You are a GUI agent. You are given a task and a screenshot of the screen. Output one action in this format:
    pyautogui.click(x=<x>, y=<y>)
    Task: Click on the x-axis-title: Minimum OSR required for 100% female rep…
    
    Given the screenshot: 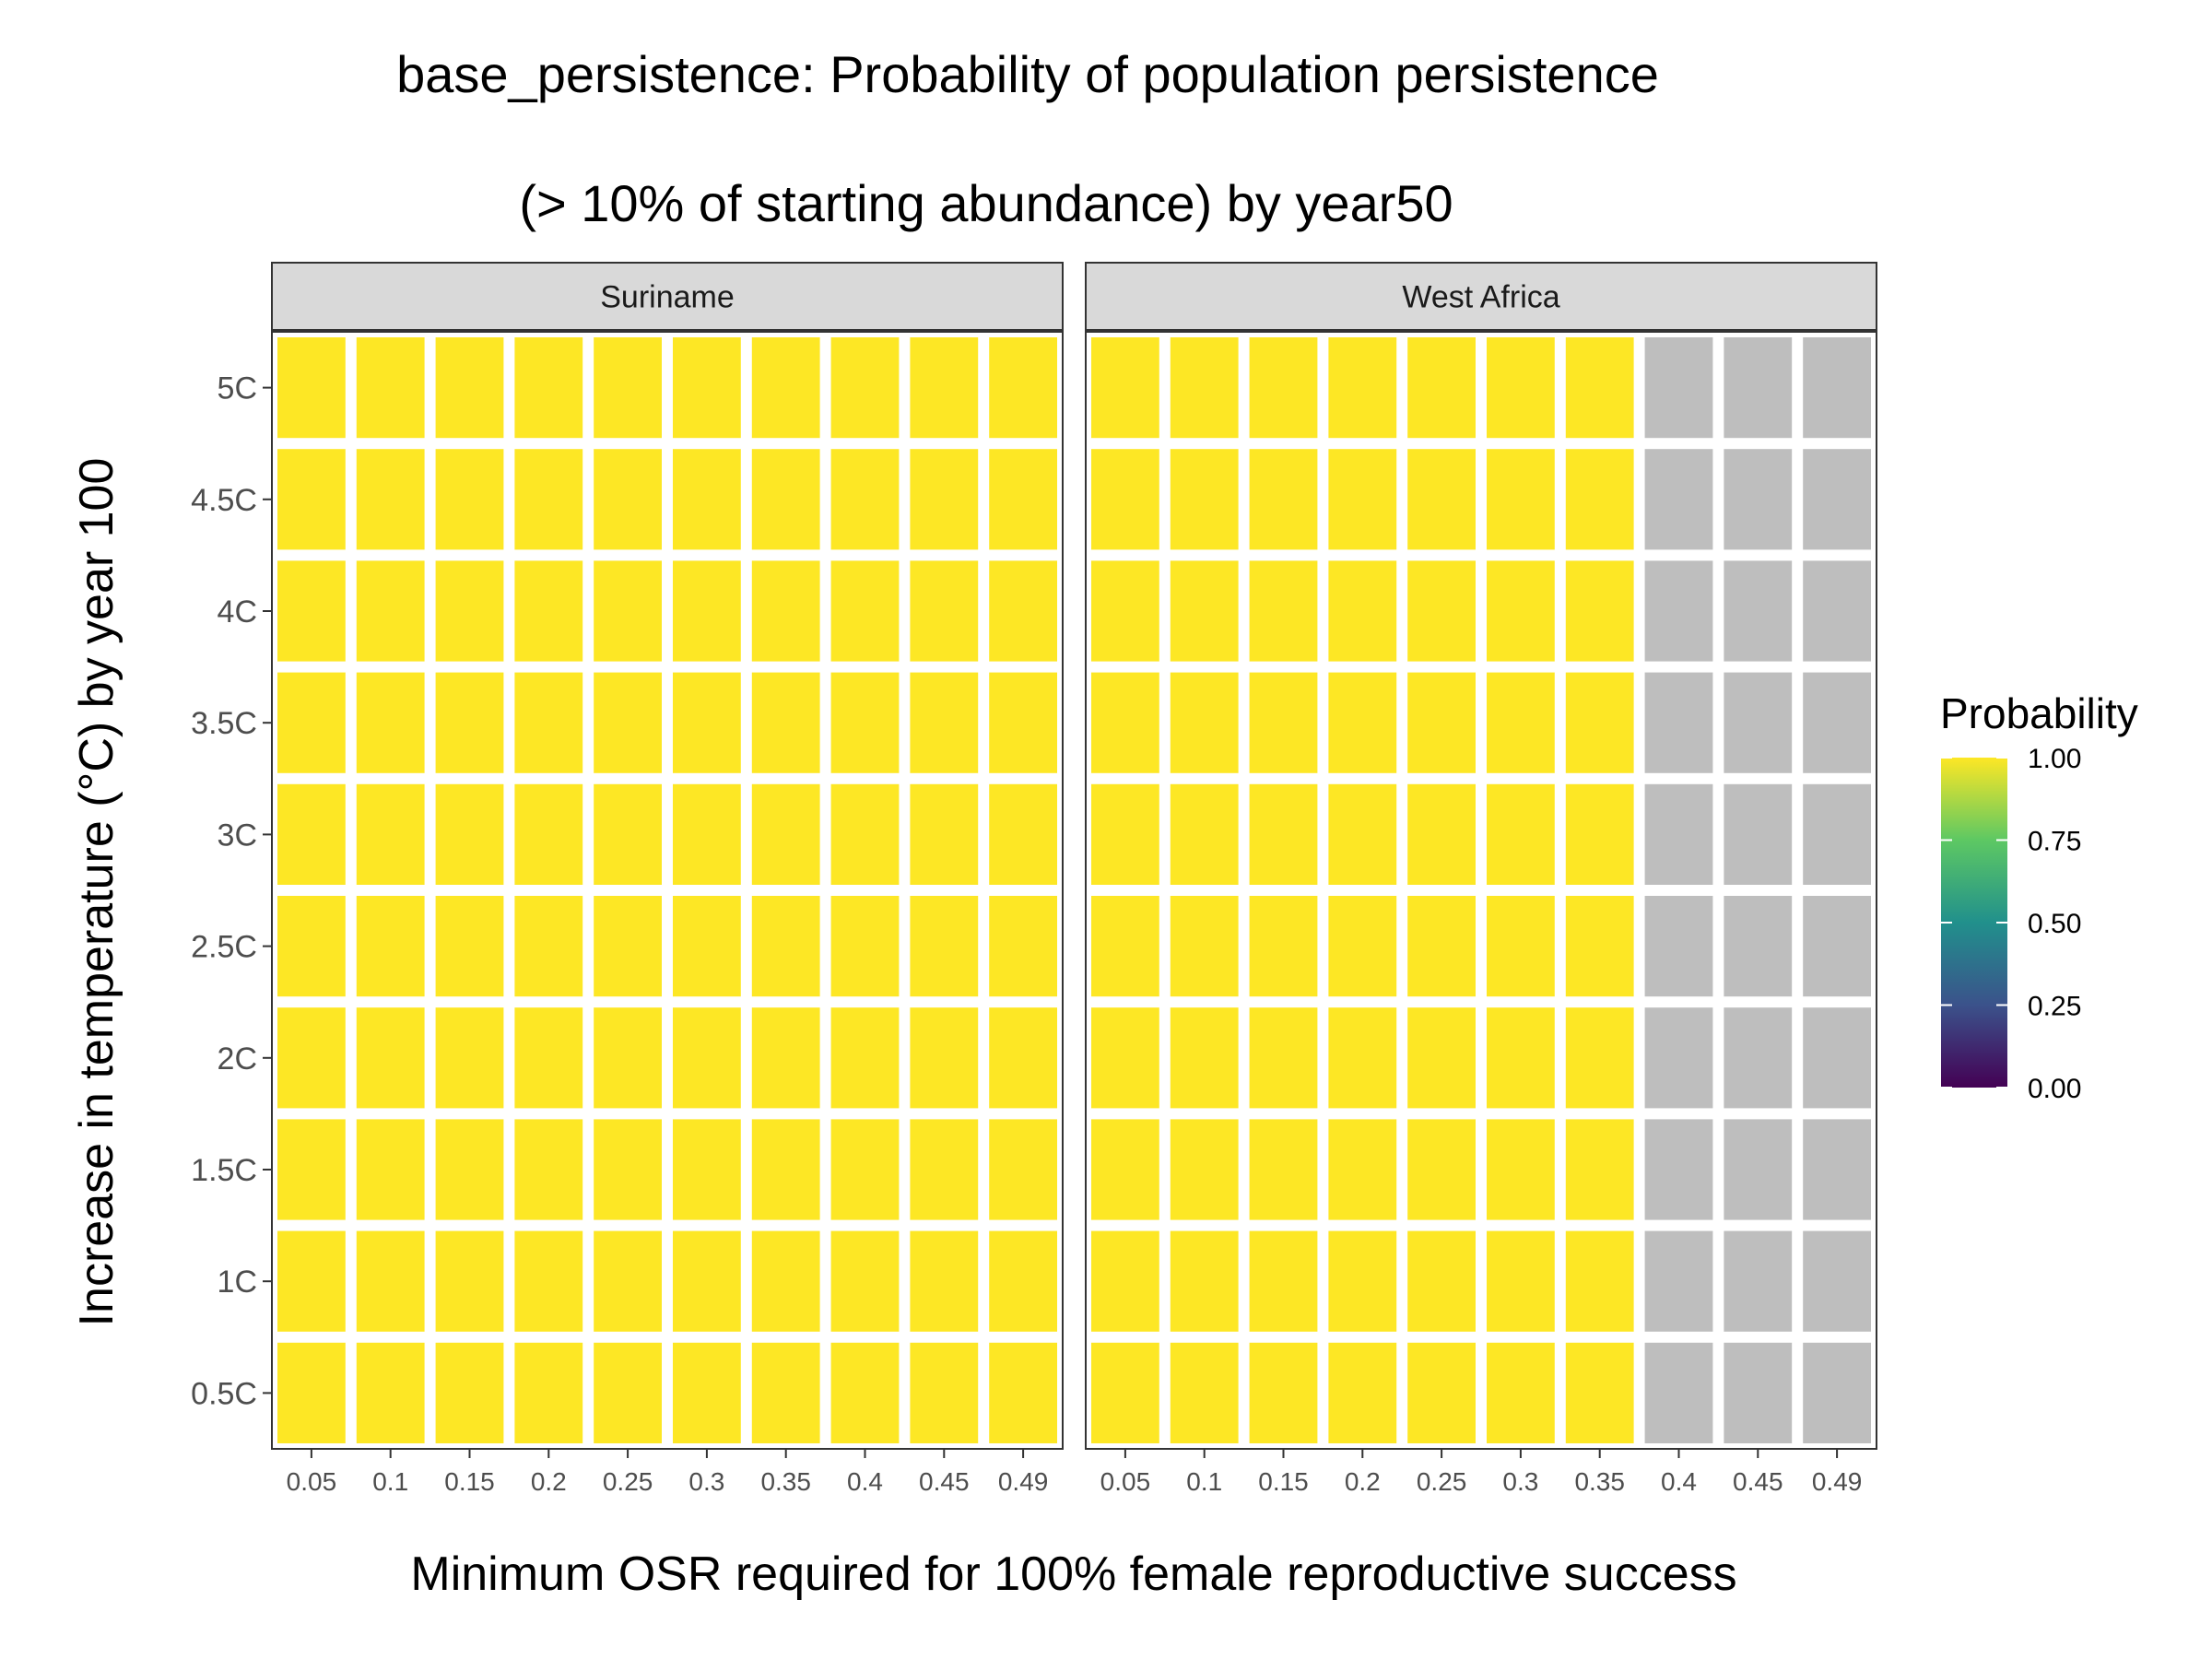 What is the action you would take?
    pyautogui.click(x=1073, y=1574)
    